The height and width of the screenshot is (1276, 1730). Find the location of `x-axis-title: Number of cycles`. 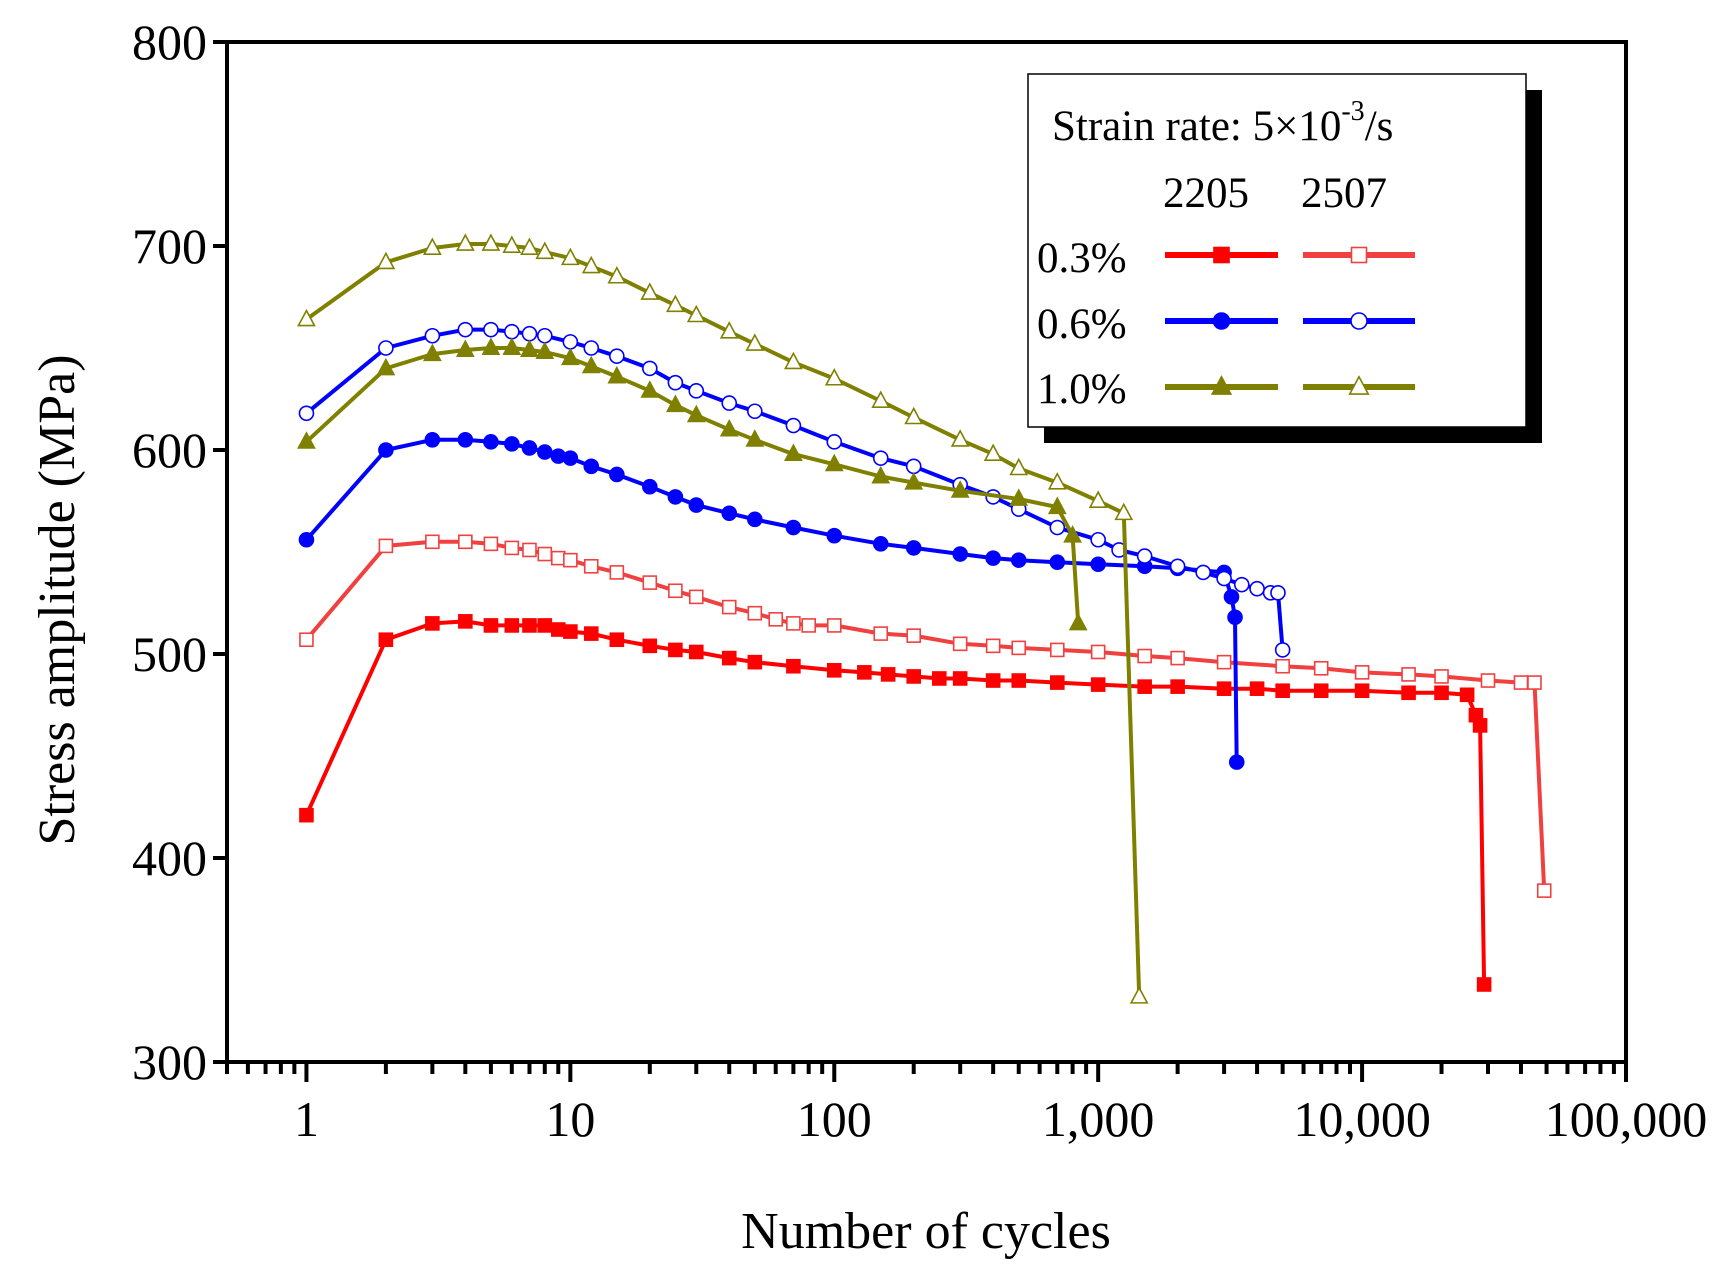

x-axis-title: Number of cycles is located at coordinates (926, 1231).